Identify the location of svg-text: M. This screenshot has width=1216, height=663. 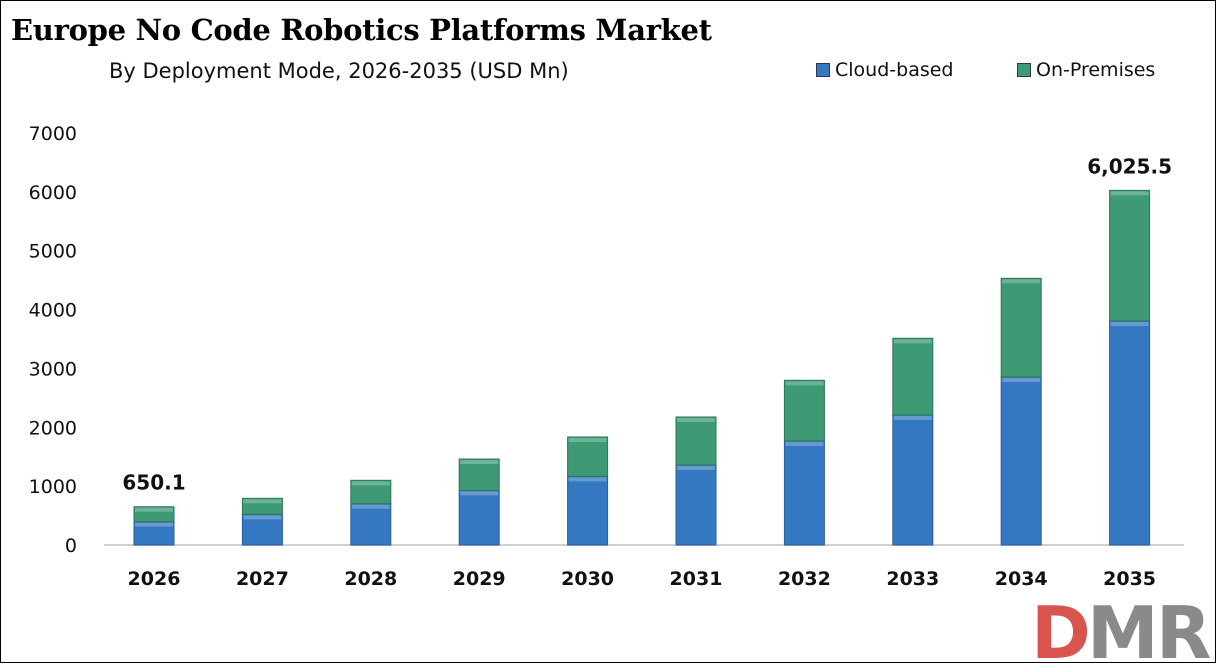
(1121, 629).